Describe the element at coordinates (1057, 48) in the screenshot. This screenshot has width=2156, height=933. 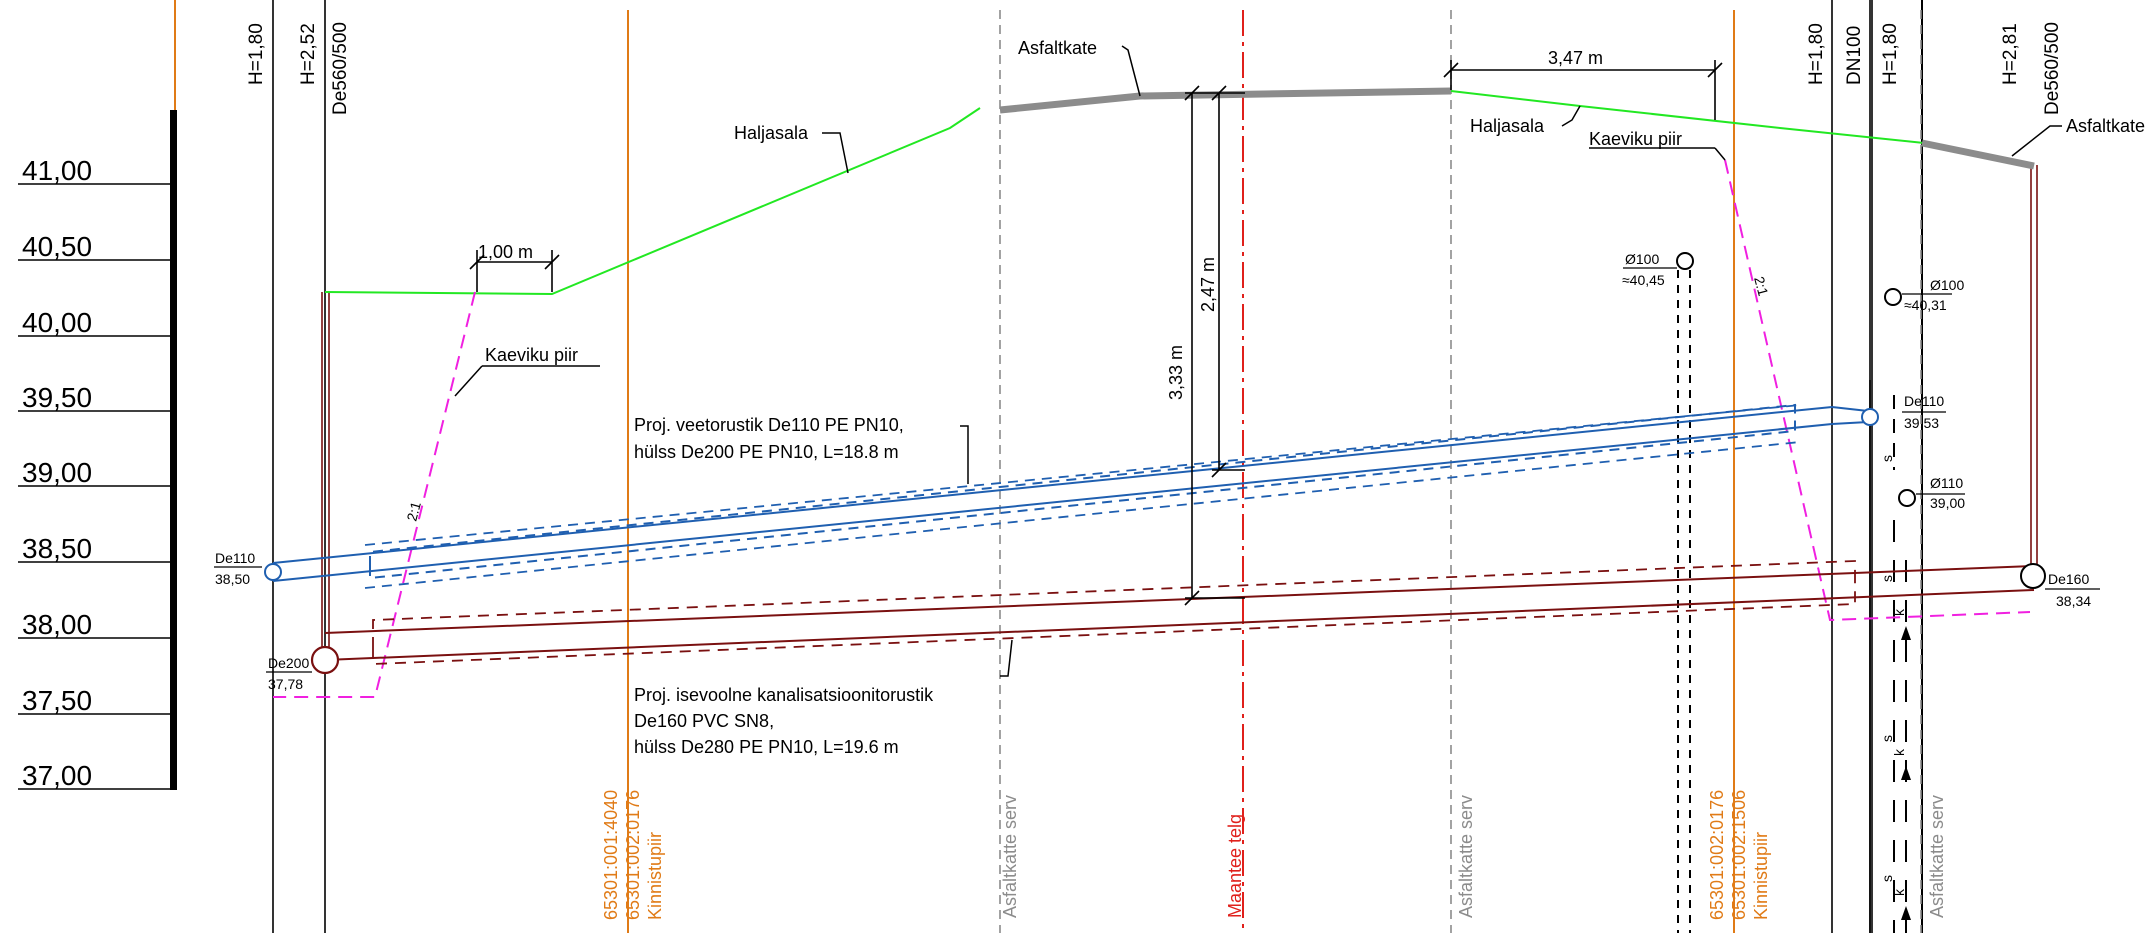
I see `label-asfaltkate-1: Asfaltkate` at that location.